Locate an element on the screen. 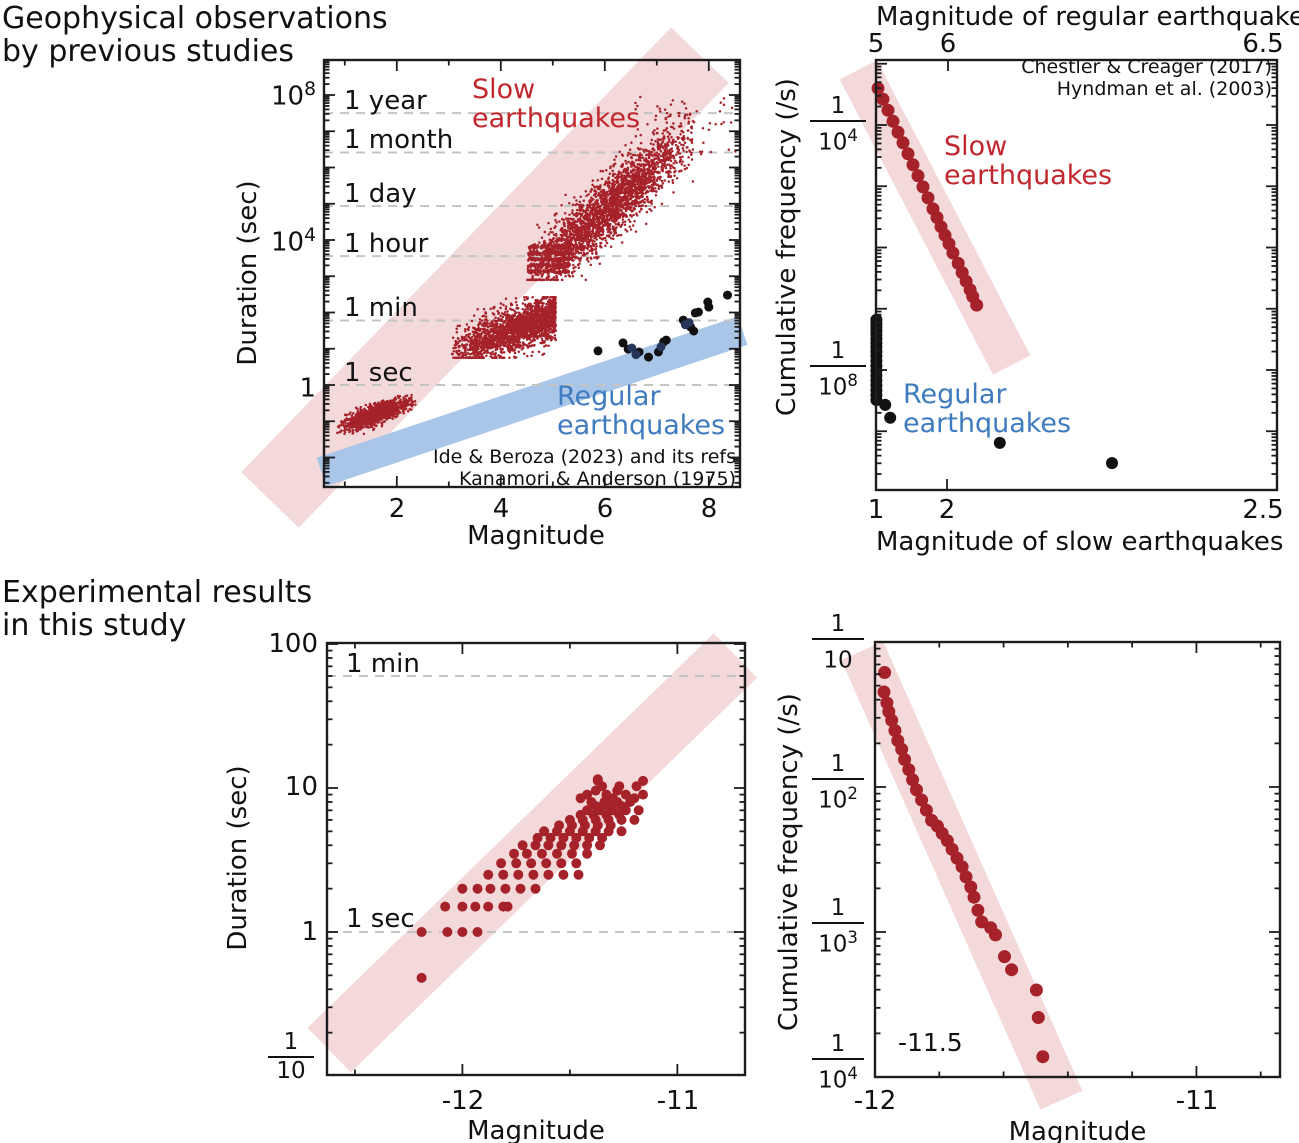  obs_scaling-band is located at coordinates (532, 401).